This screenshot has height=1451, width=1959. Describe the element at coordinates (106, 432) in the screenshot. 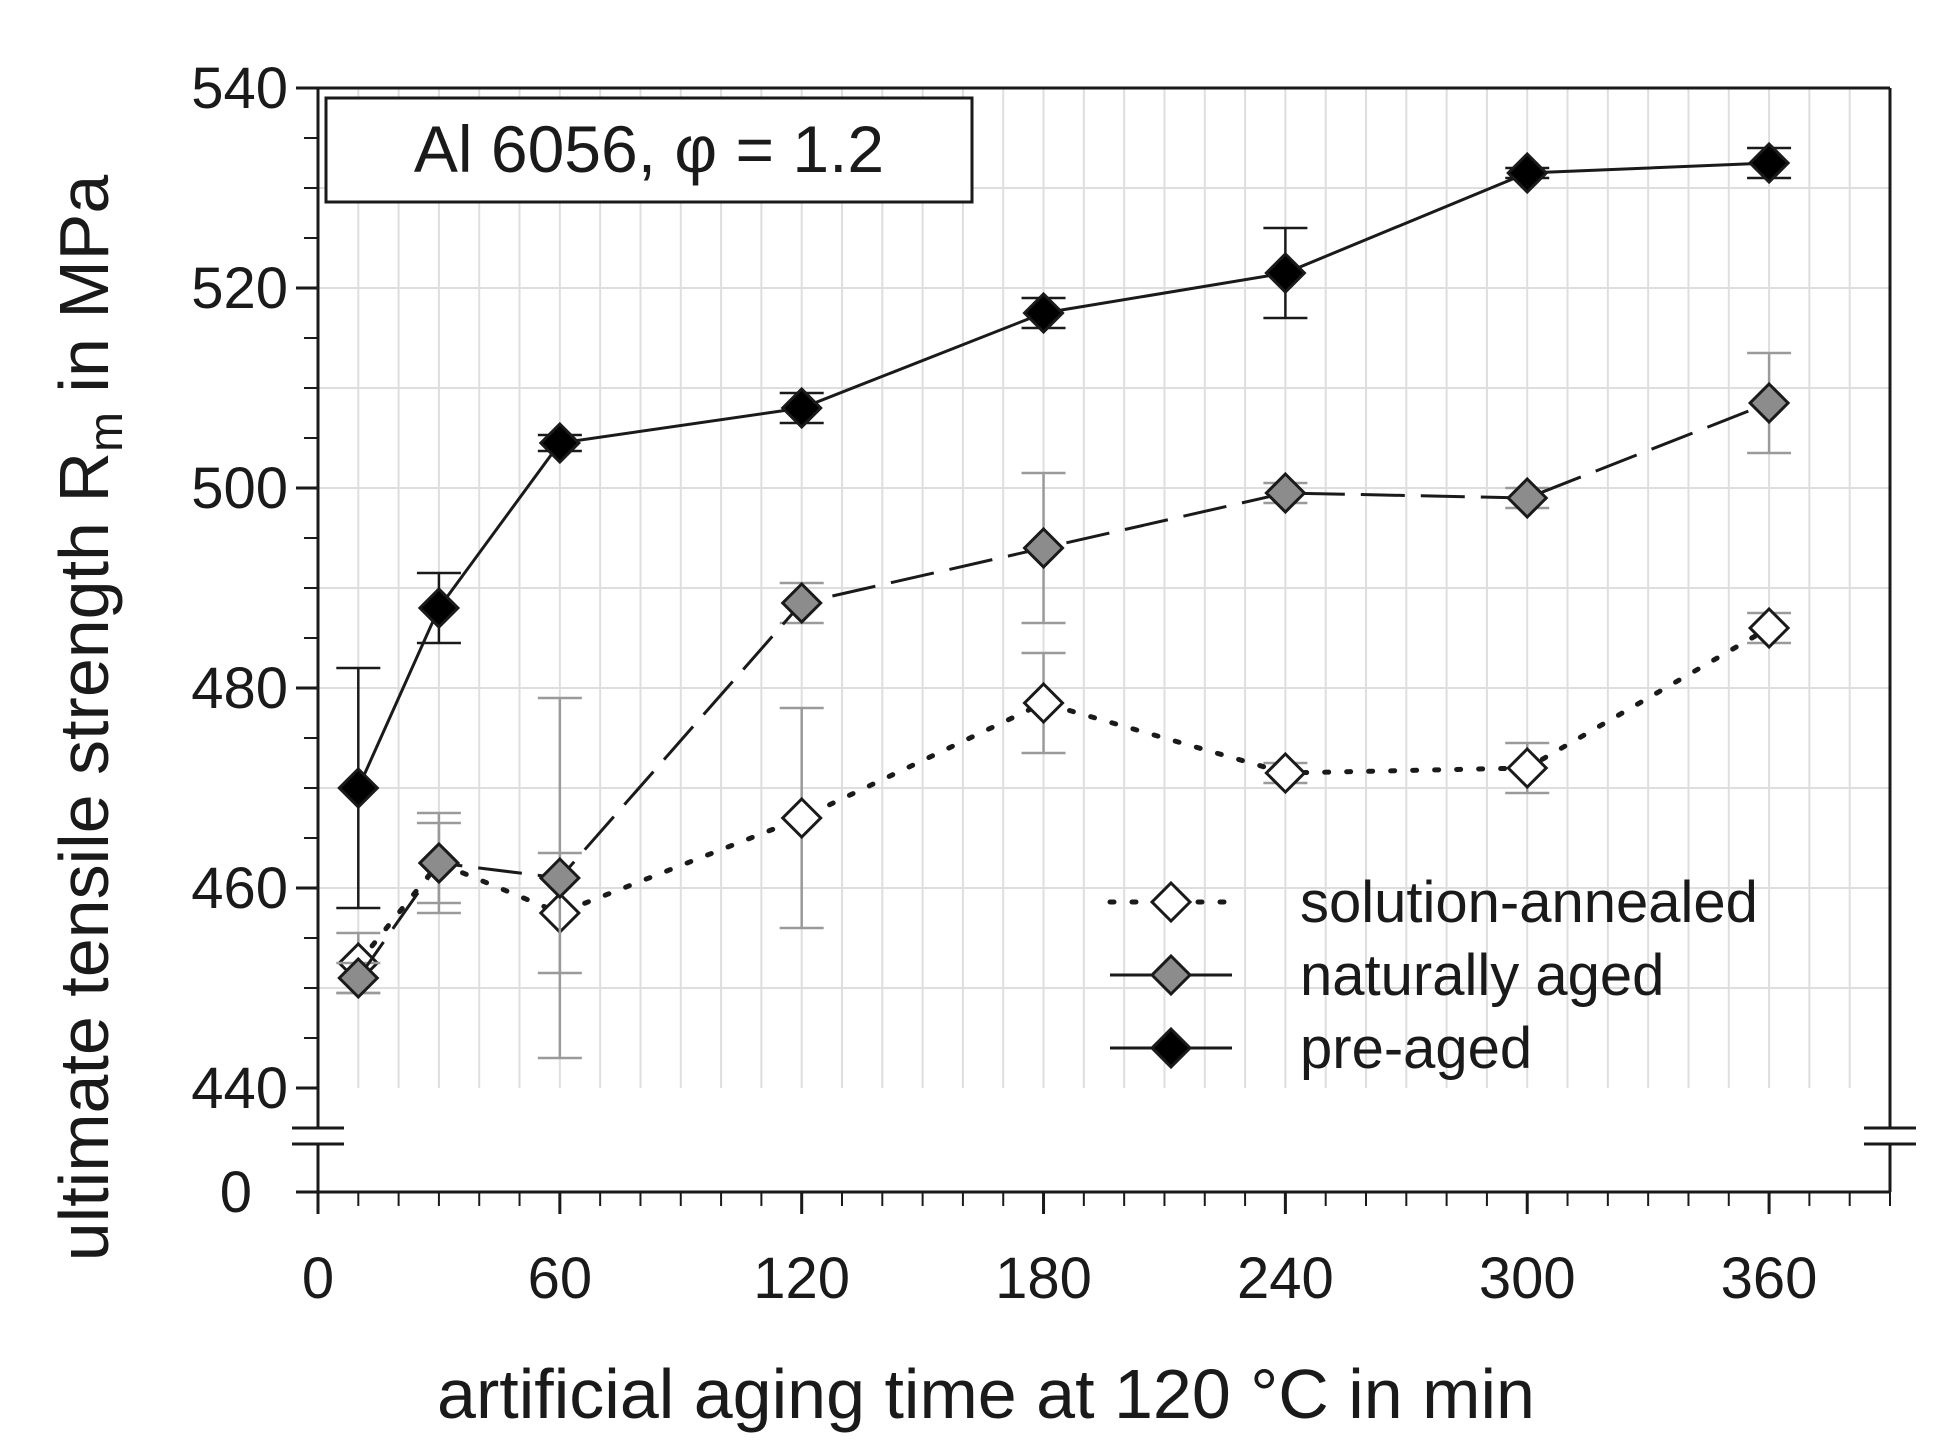

I see `y-axis-title-subscript: m` at that location.